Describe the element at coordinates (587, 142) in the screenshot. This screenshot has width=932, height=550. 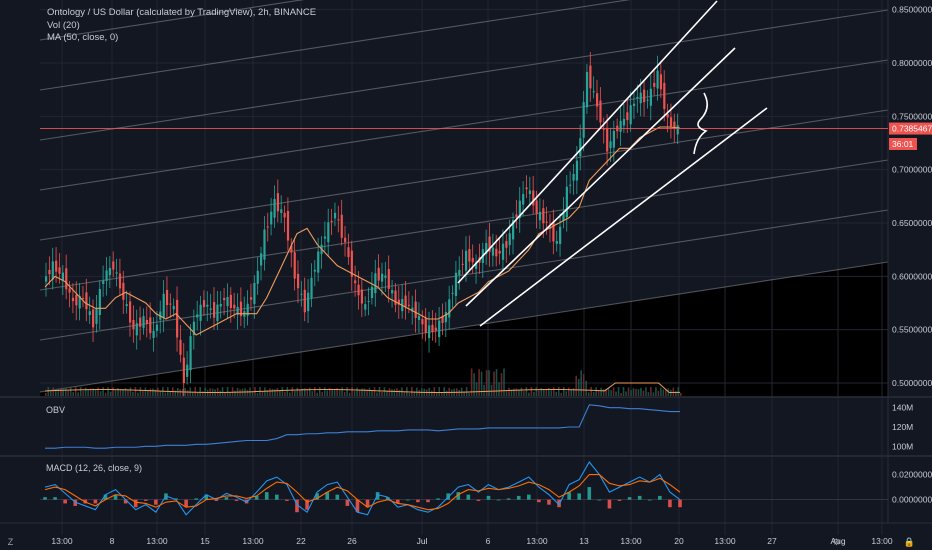
I see `channel-upper-line` at that location.